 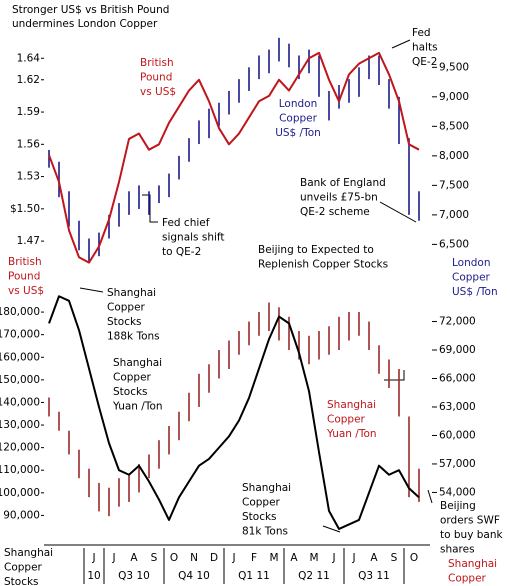 What do you see at coordinates (470, 521) in the screenshot?
I see `annotation: orders SWF` at bounding box center [470, 521].